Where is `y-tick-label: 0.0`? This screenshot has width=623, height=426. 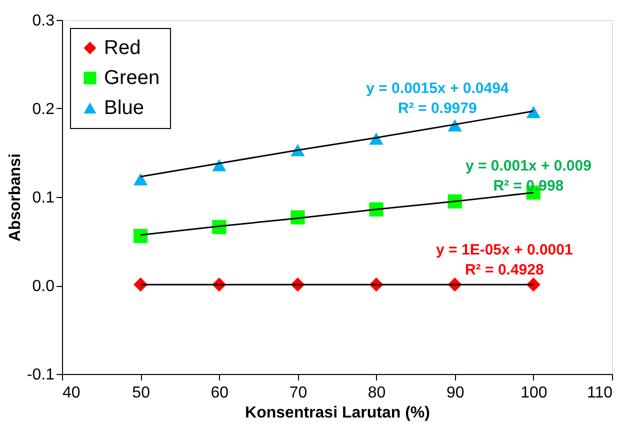 y-tick-label: 0.0 is located at coordinates (43, 286).